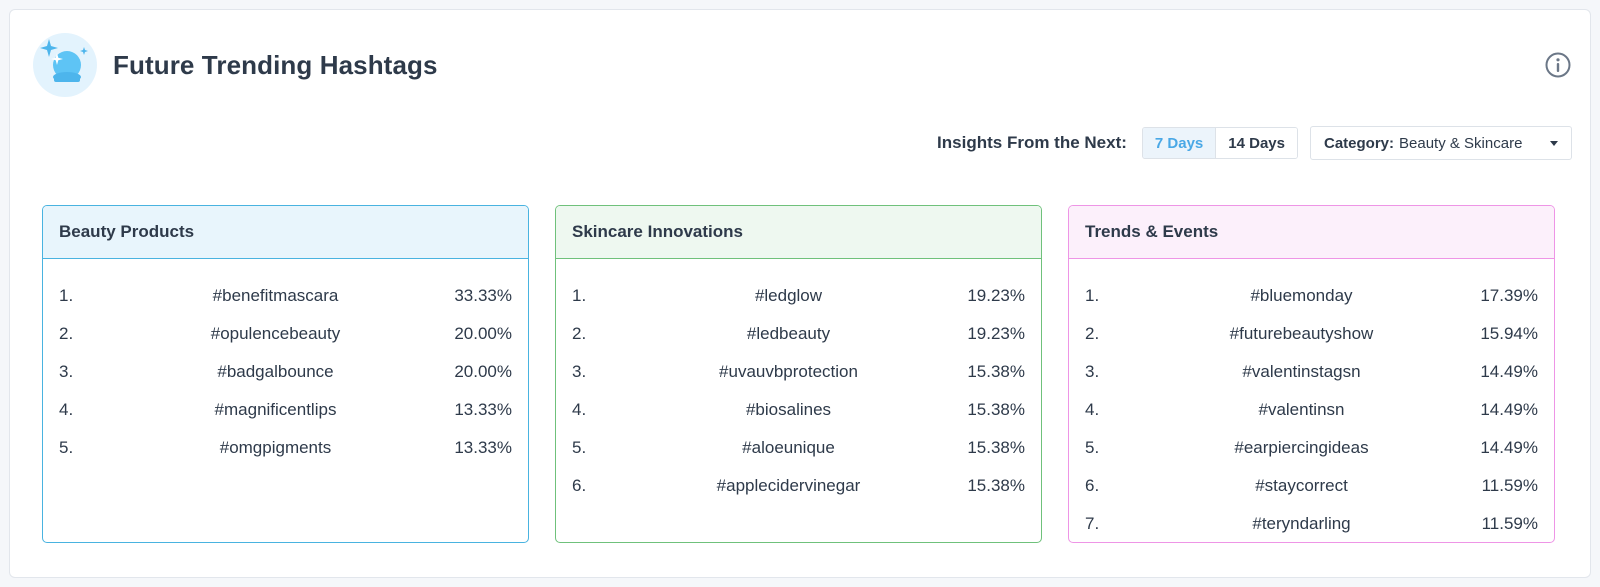 The height and width of the screenshot is (587, 1600). What do you see at coordinates (275, 64) in the screenshot?
I see `card-title: Future Trending Hashtags` at bounding box center [275, 64].